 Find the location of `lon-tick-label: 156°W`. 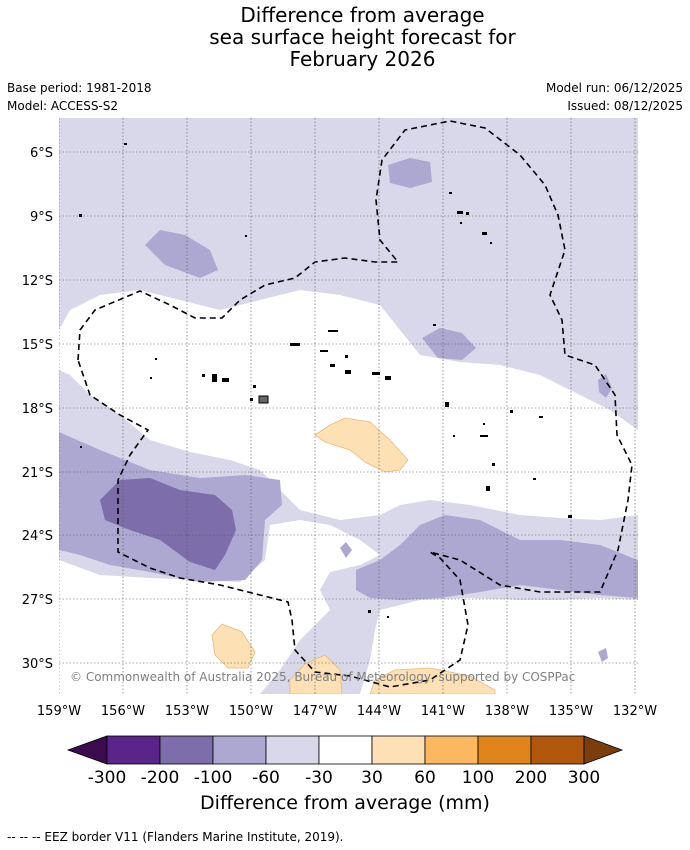

lon-tick-label: 156°W is located at coordinates (123, 711).